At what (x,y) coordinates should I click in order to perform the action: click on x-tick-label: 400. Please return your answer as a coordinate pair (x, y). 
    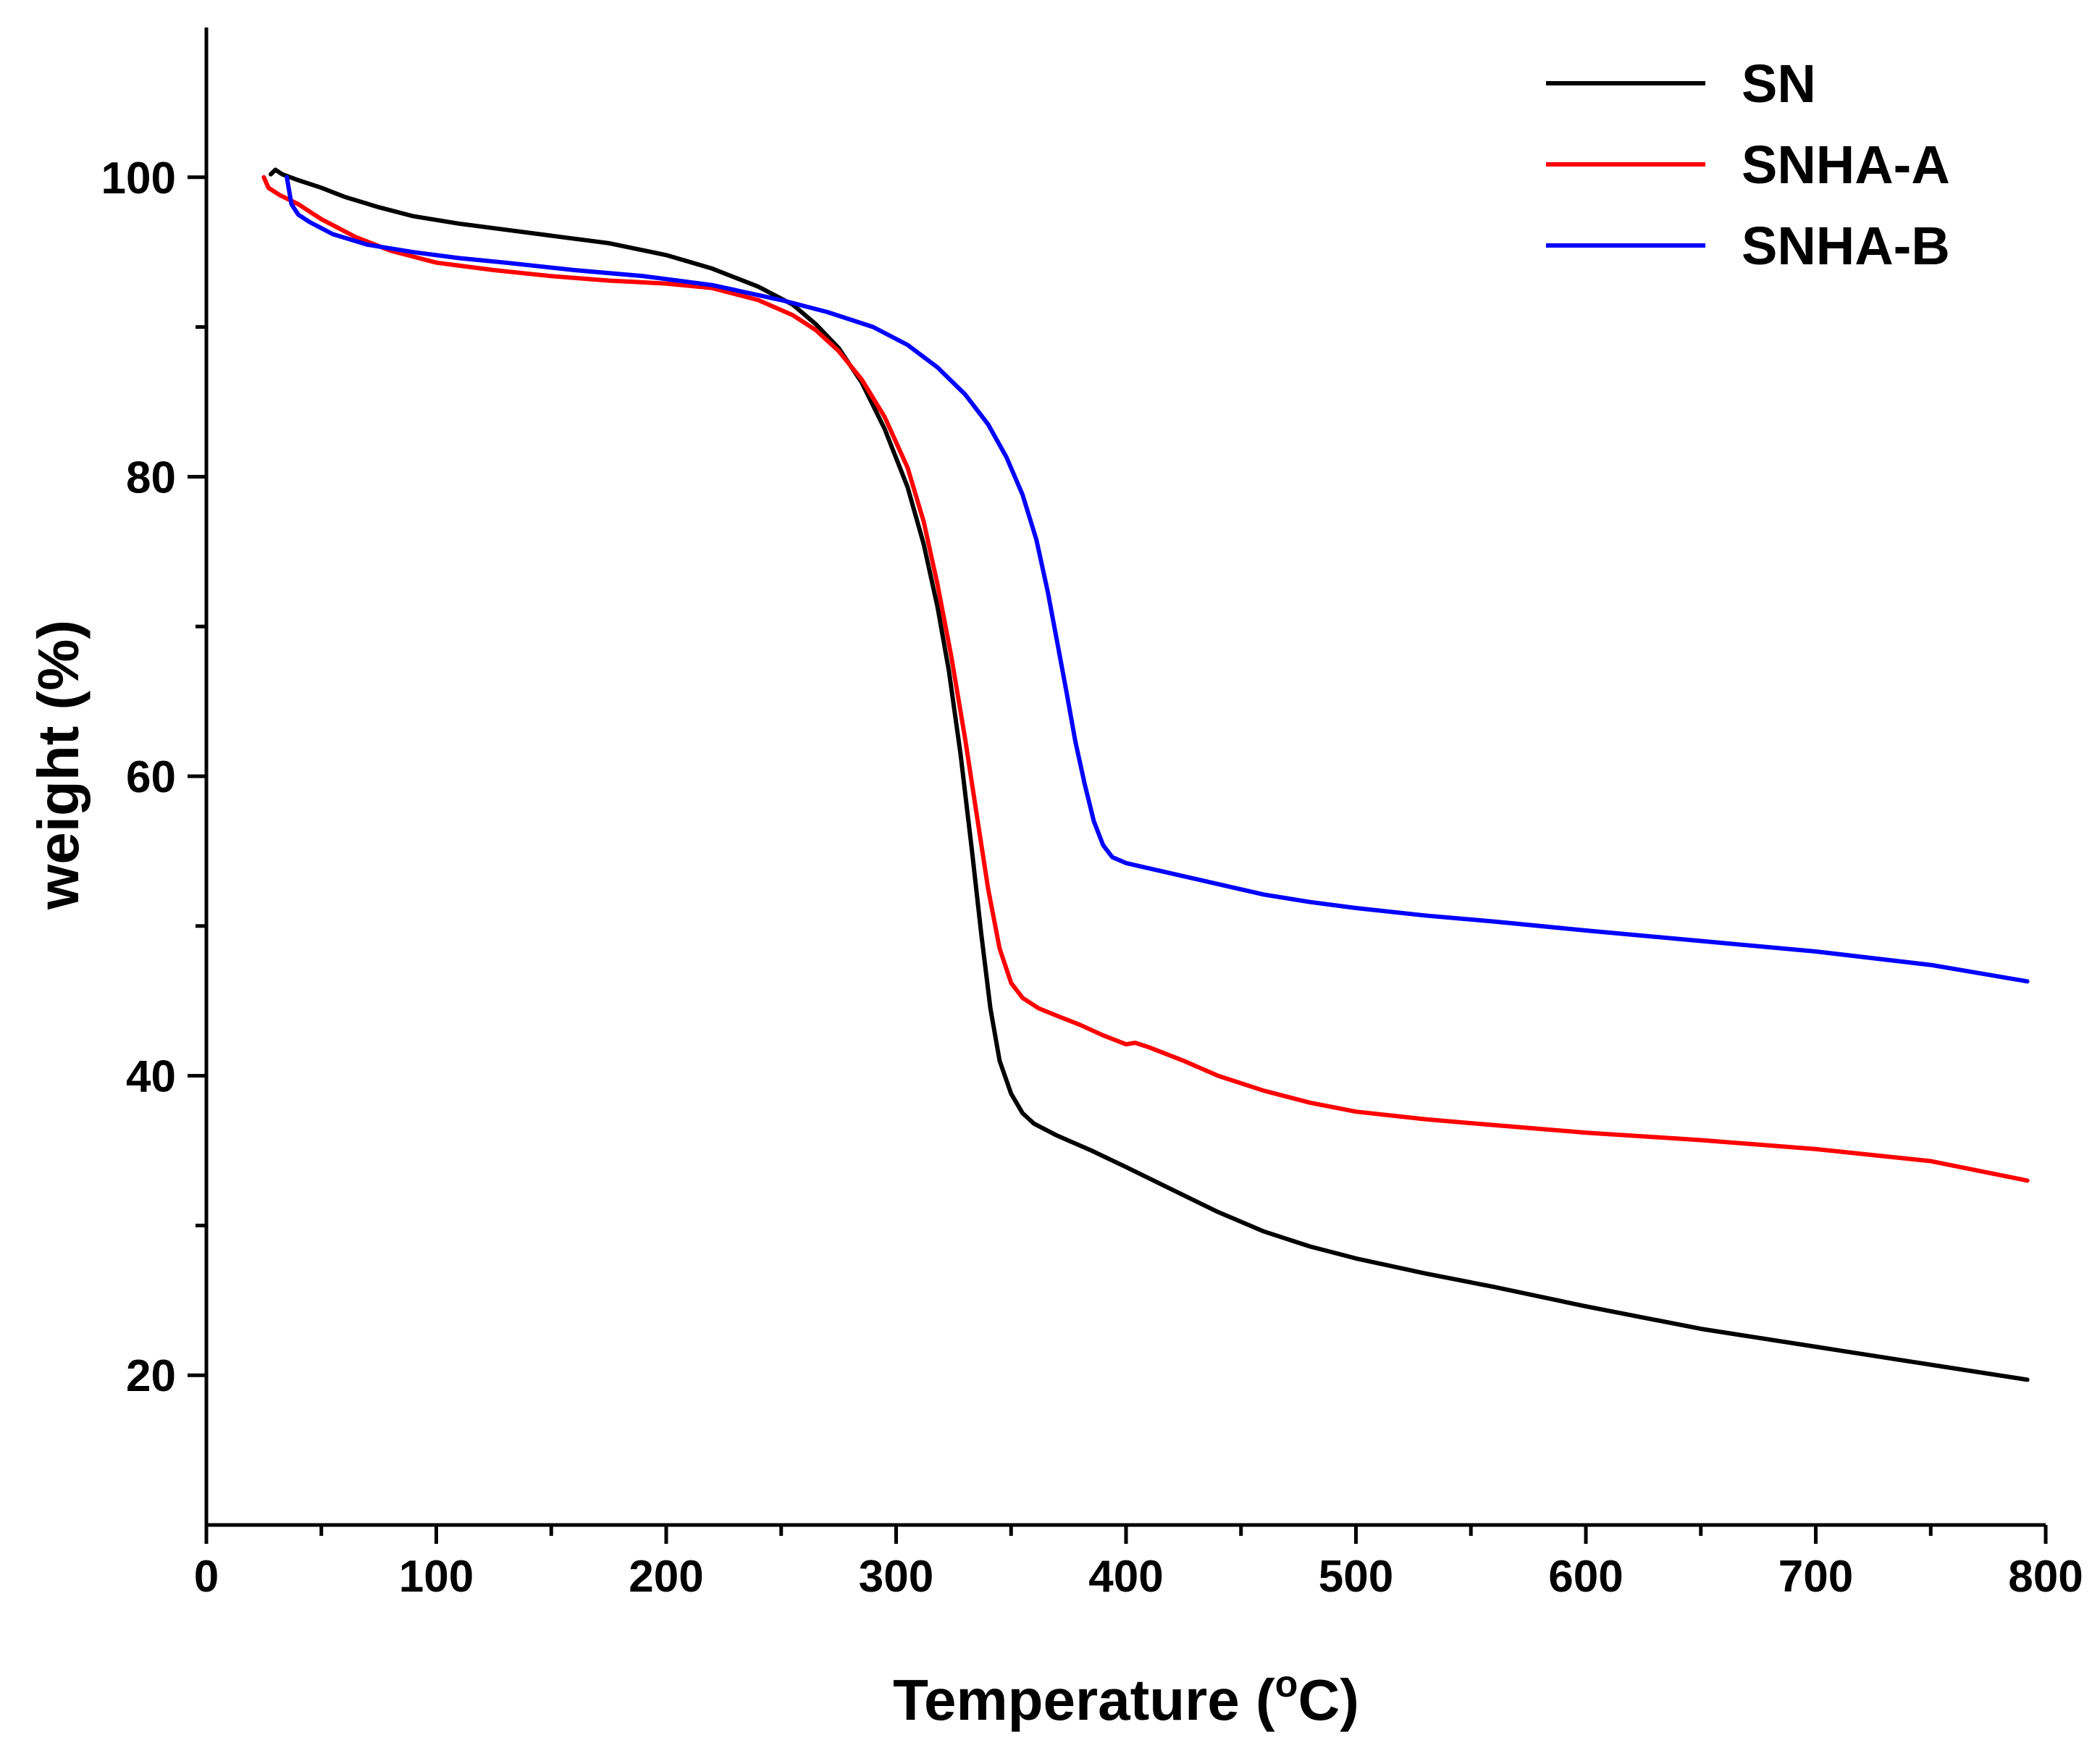
    Looking at the image, I should click on (1125, 1577).